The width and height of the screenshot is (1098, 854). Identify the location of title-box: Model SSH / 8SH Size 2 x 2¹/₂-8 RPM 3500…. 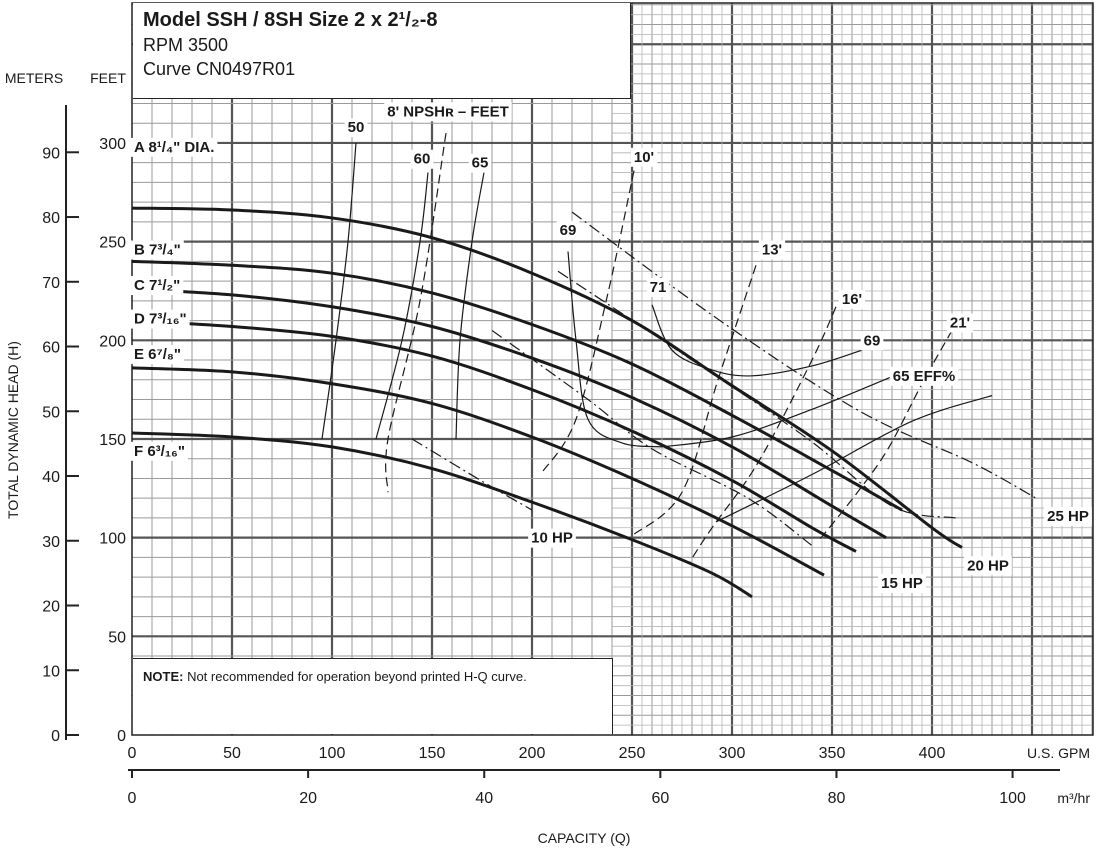
(382, 51).